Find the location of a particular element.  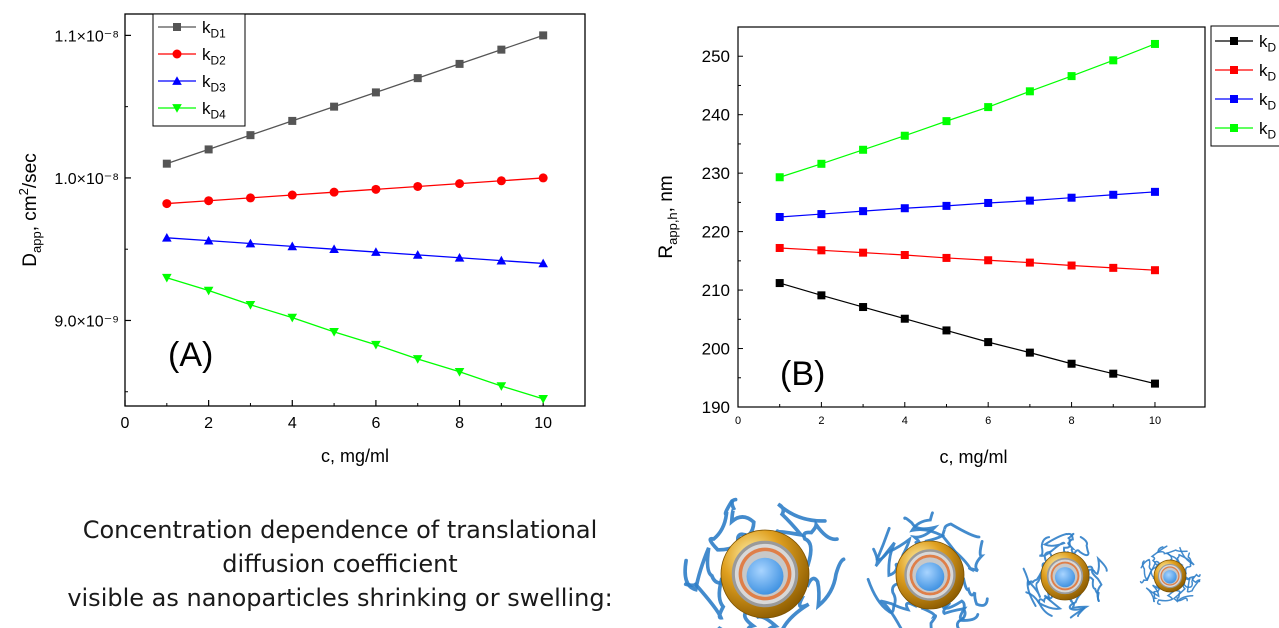

x-tick-label-b: 8 is located at coordinates (1072, 421).